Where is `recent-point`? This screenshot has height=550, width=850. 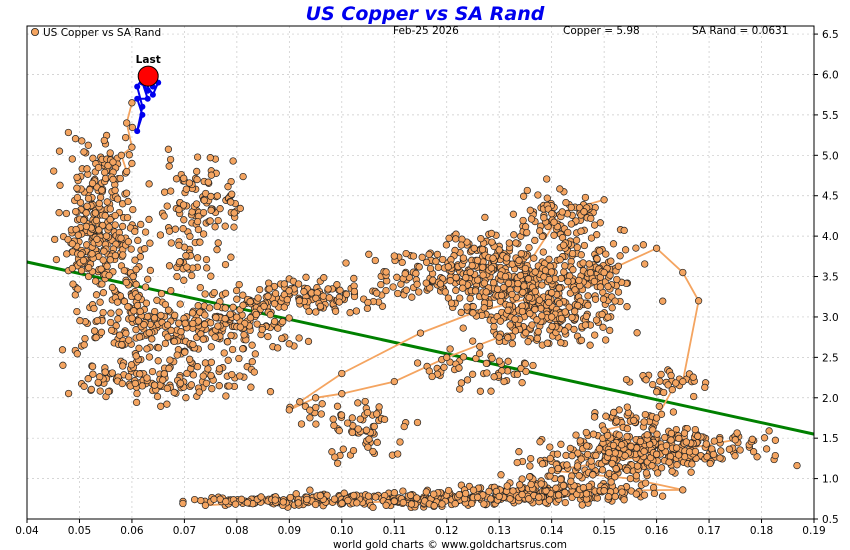 recent-point is located at coordinates (147, 98).